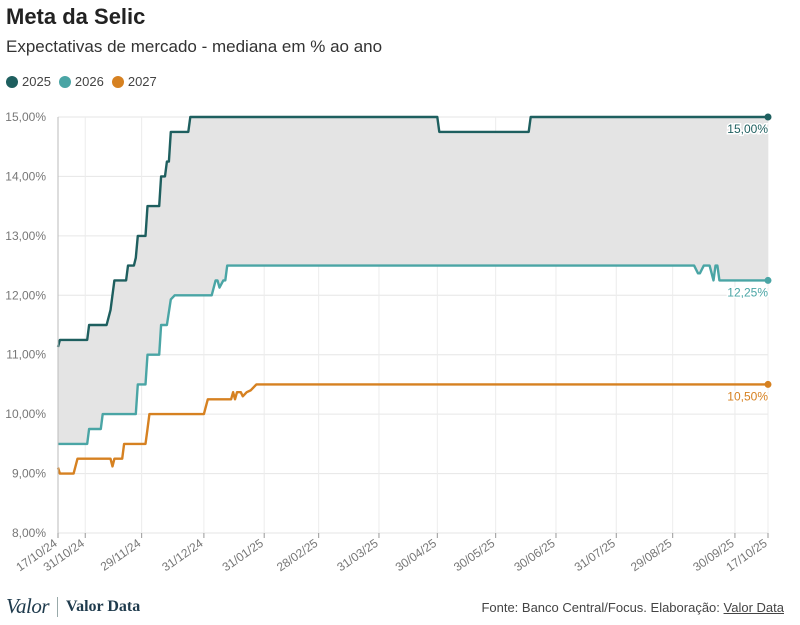  I want to click on y-tick-label: 14,00%, so click(25, 176).